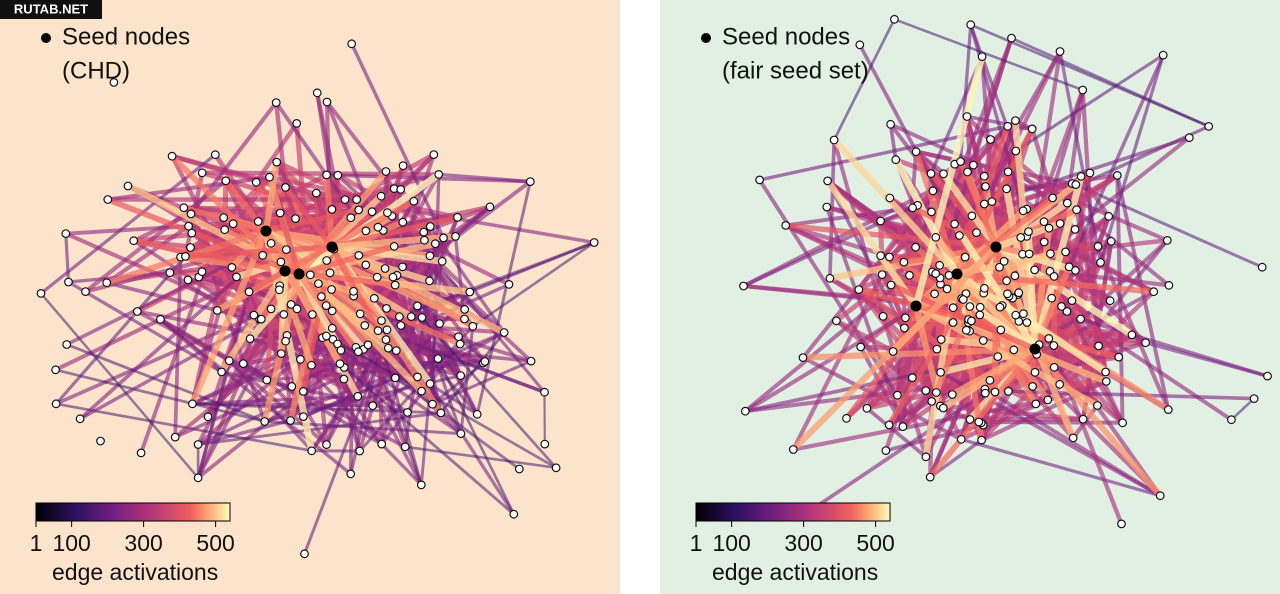  What do you see at coordinates (795, 572) in the screenshot?
I see `colorbar-label: edge activations` at bounding box center [795, 572].